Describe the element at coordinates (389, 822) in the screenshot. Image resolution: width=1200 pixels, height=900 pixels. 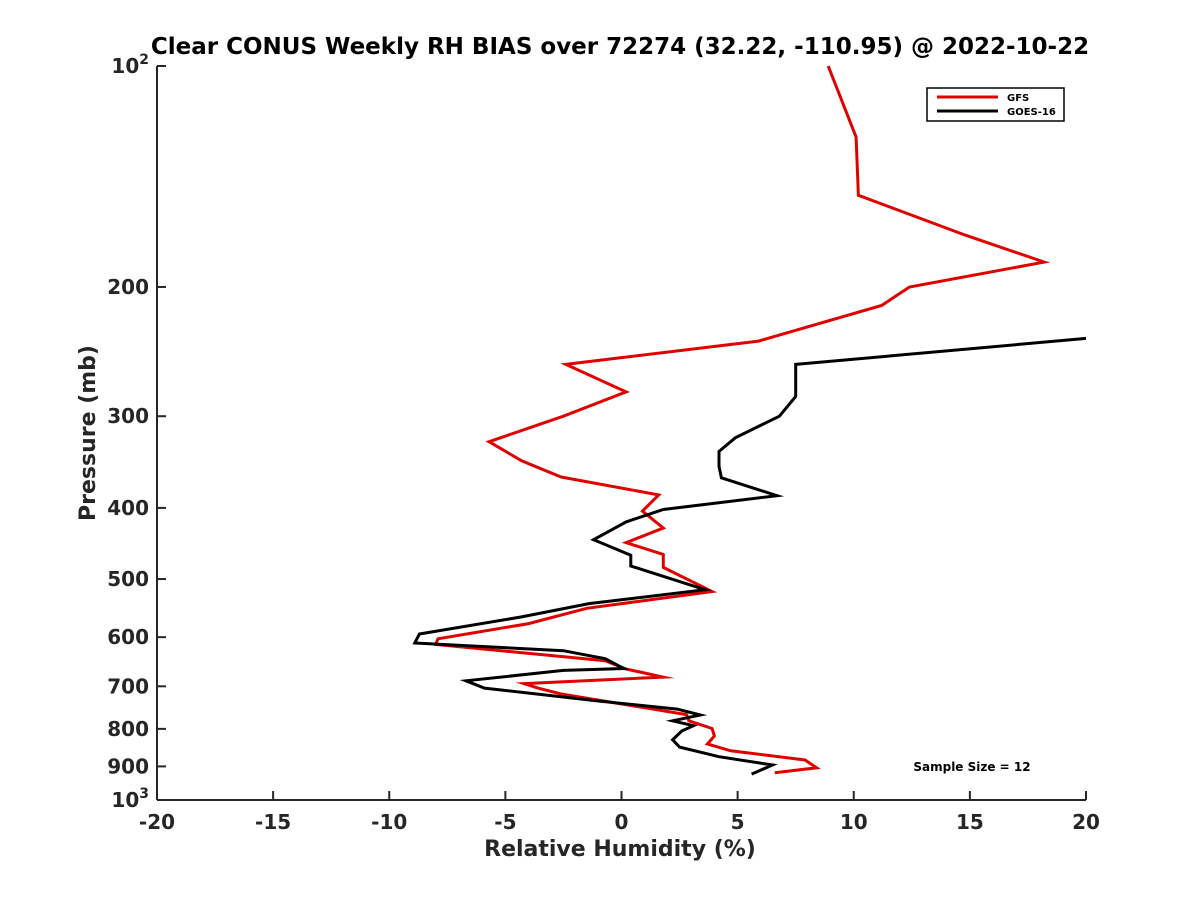
I see `x-tick-label: -10` at that location.